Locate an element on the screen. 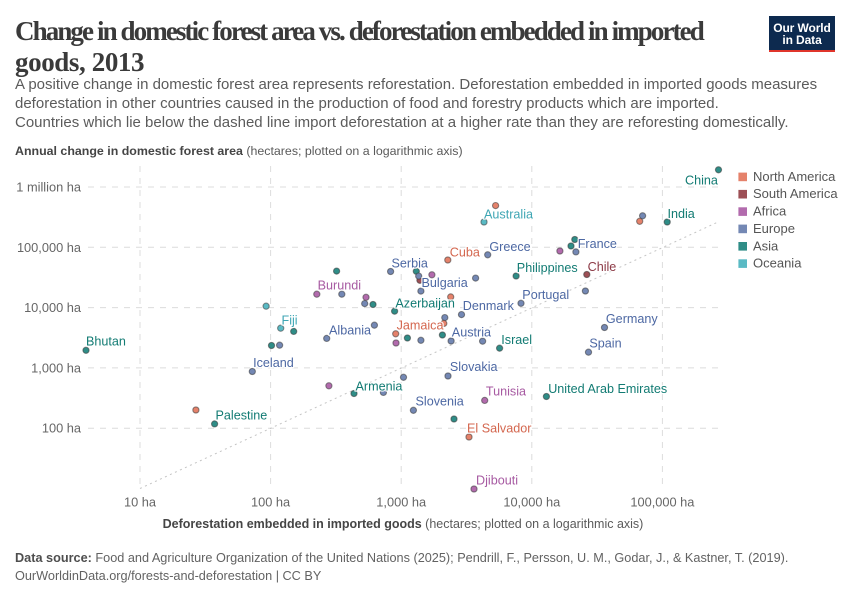 This screenshot has height=600, width=850. svg-text: United Arab Emirates is located at coordinates (607, 389).